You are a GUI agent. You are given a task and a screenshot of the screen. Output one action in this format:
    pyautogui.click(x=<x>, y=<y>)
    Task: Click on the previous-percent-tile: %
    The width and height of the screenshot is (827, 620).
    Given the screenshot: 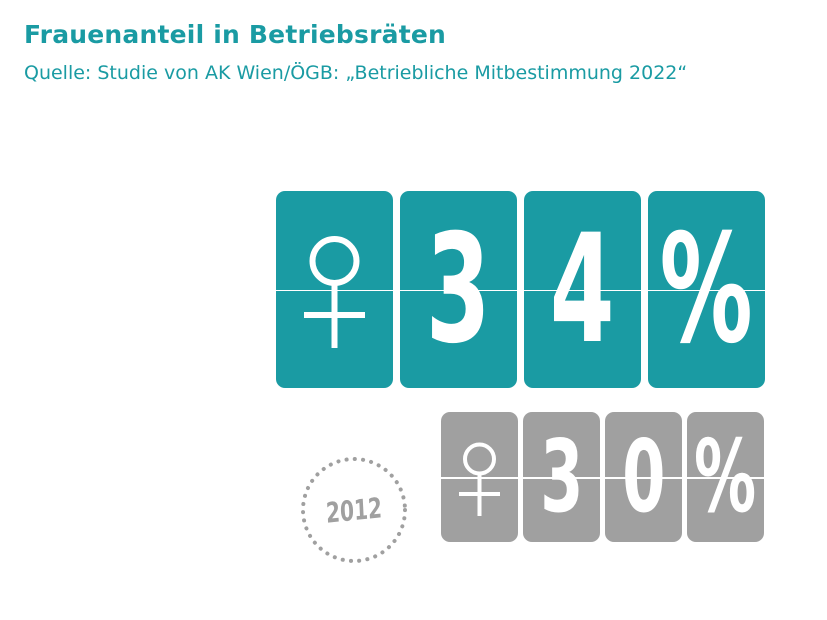 What is the action you would take?
    pyautogui.click(x=725, y=477)
    